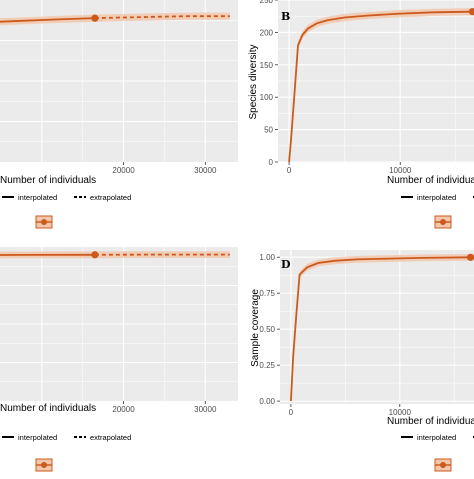  Describe the element at coordinates (285, 16) in the screenshot. I see `panel-label: B` at that location.